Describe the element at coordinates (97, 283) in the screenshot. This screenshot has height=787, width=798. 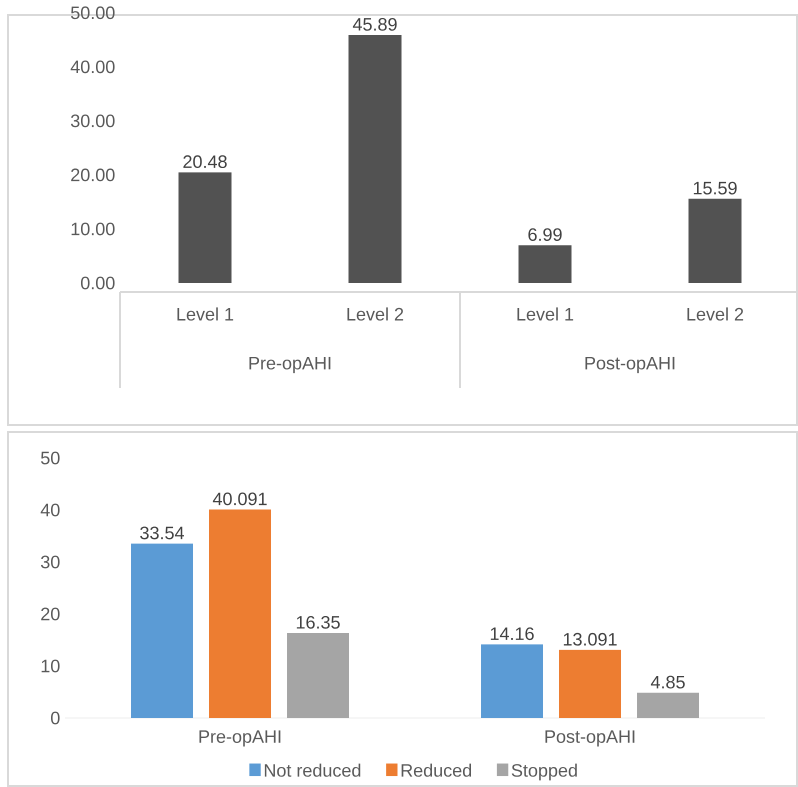
I see `y-tick-label: 0.00` at that location.